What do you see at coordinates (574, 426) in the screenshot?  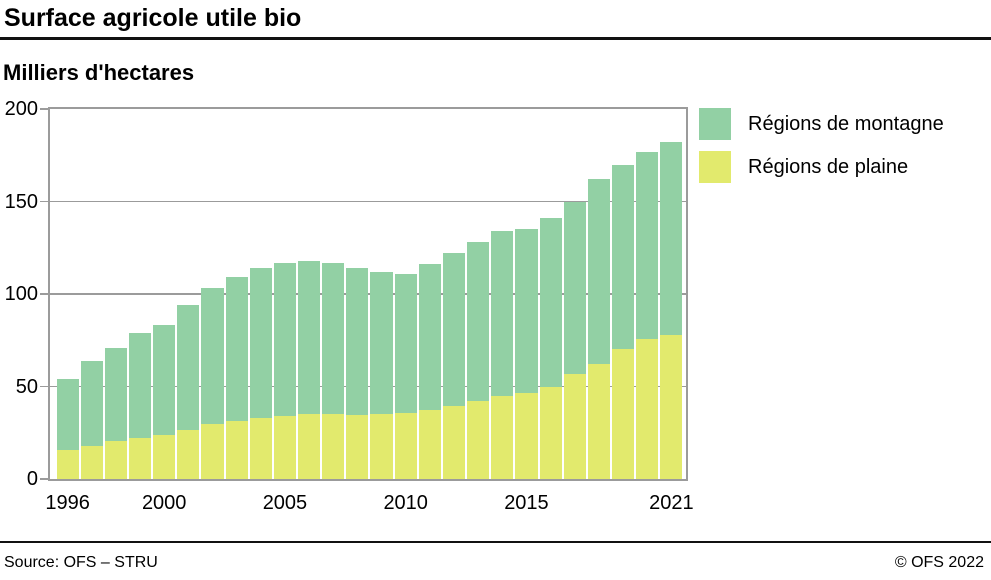 I see `bar-segment-plaine-2017` at bounding box center [574, 426].